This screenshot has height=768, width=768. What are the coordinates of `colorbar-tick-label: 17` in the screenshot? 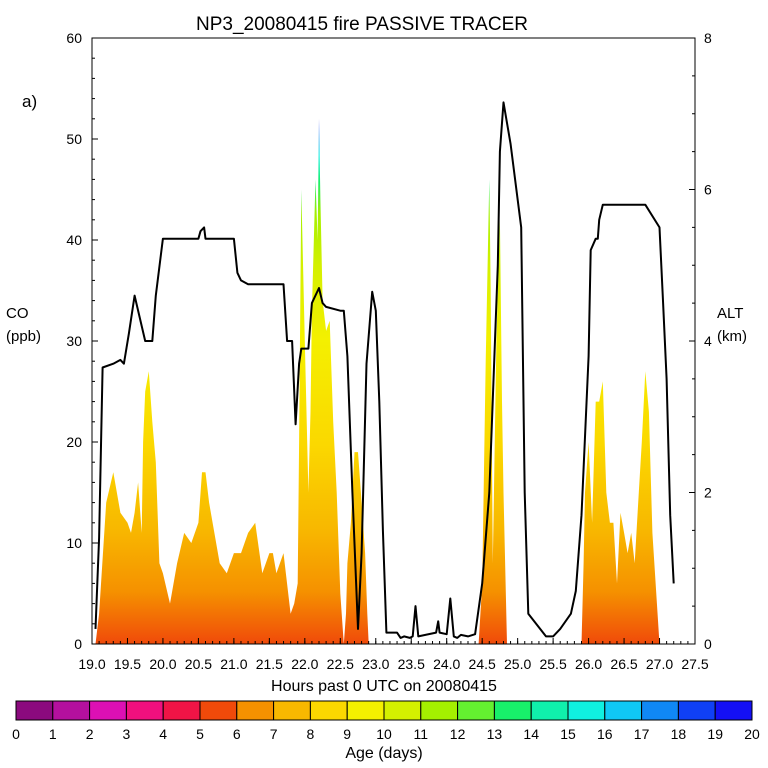 It's located at (642, 734).